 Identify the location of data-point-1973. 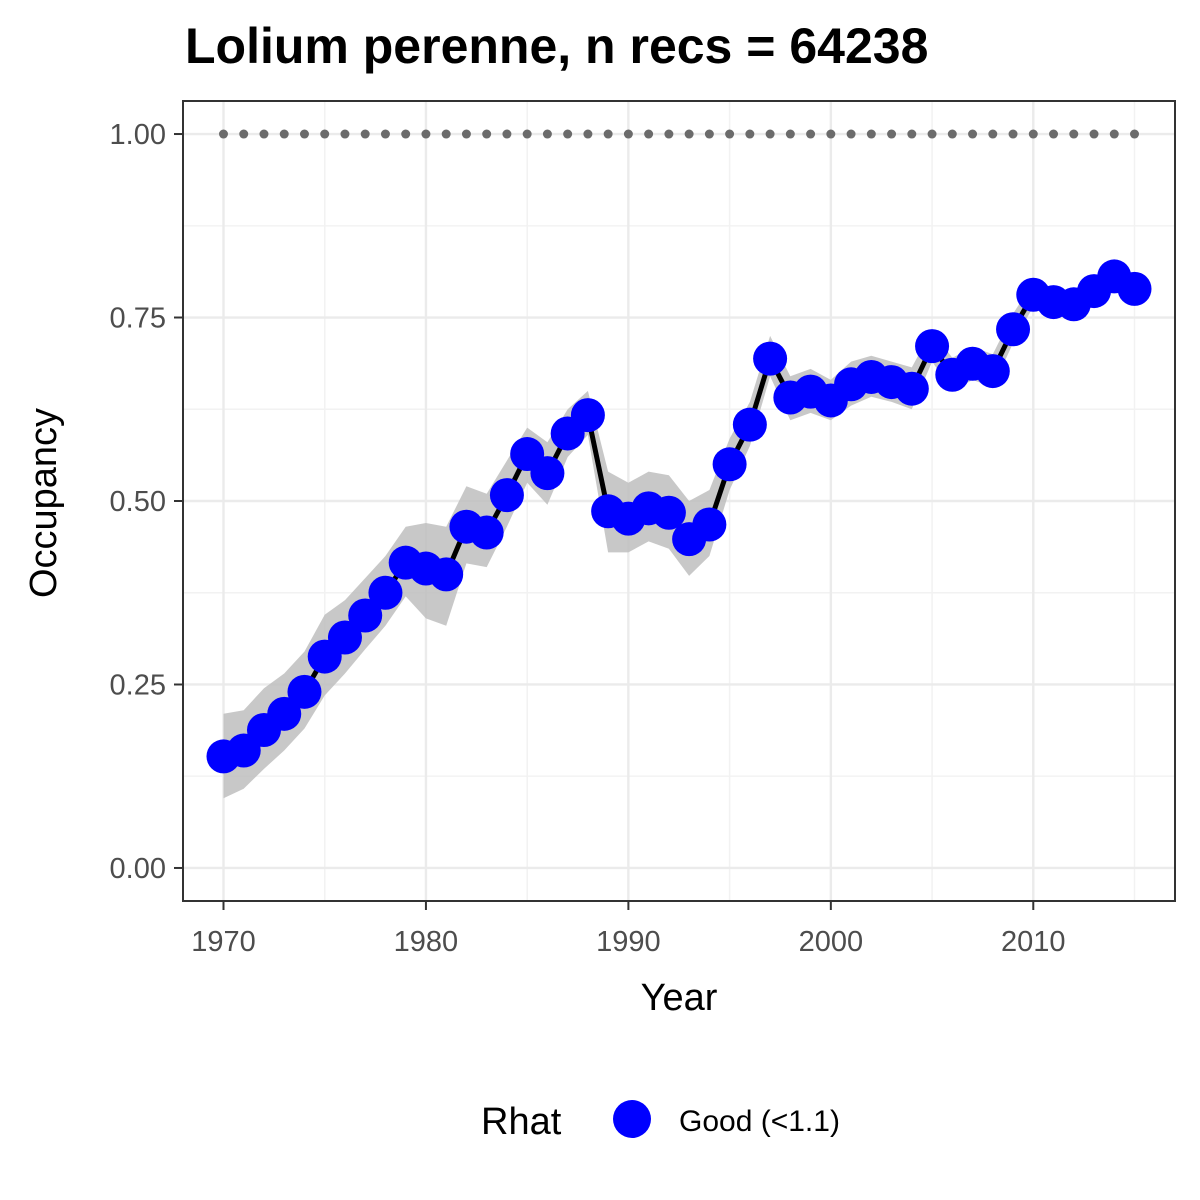
(284, 713).